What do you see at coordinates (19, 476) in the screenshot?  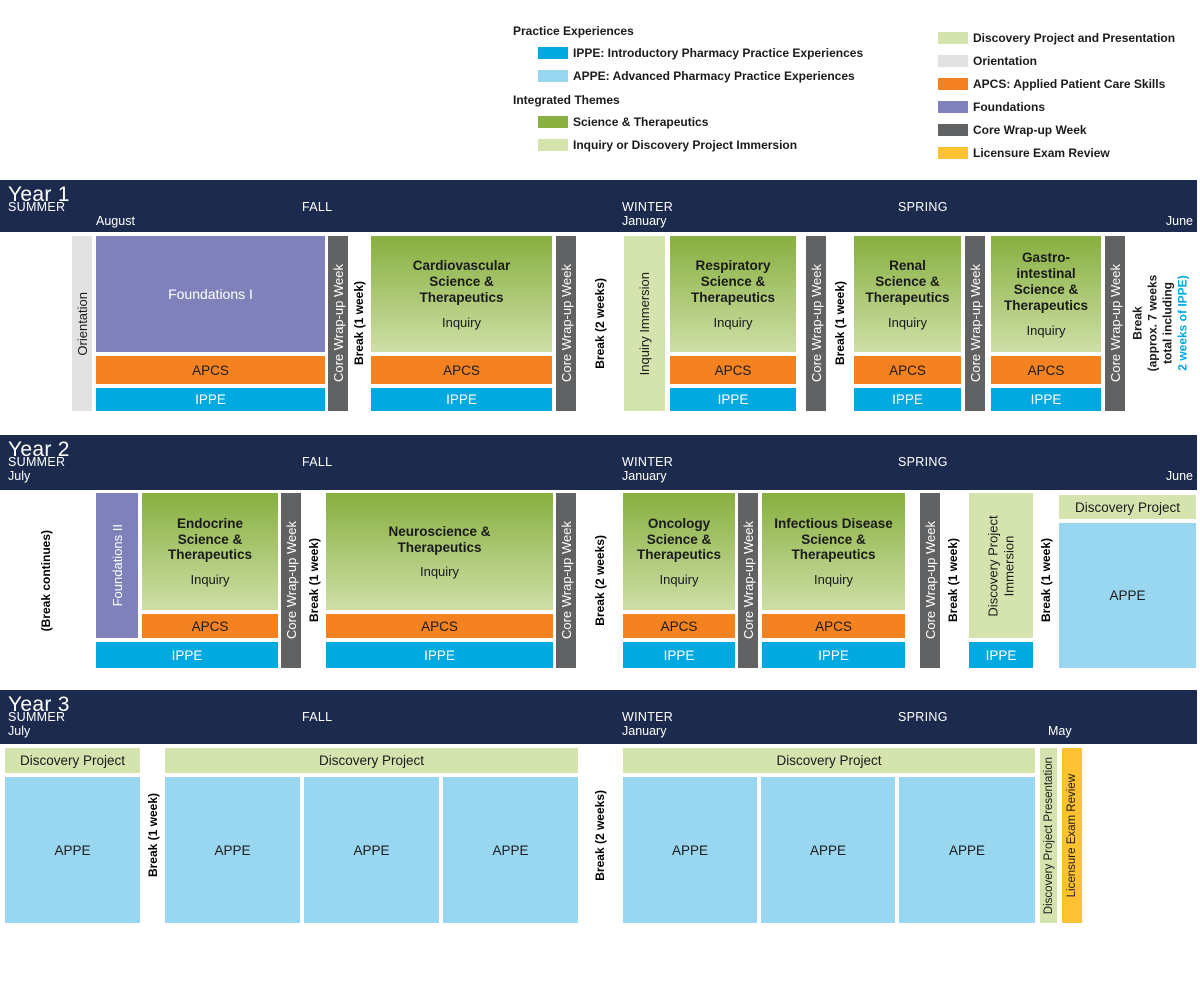 I see `year2-july: July` at bounding box center [19, 476].